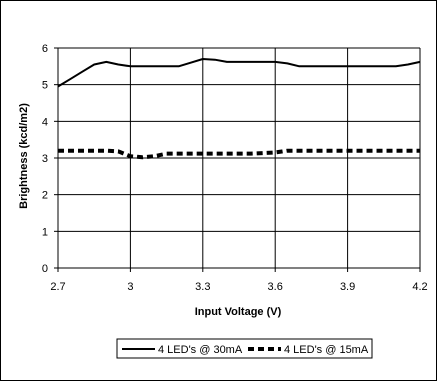 The height and width of the screenshot is (381, 437). What do you see at coordinates (202, 287) in the screenshot?
I see `x-tick-label: 3.3` at bounding box center [202, 287].